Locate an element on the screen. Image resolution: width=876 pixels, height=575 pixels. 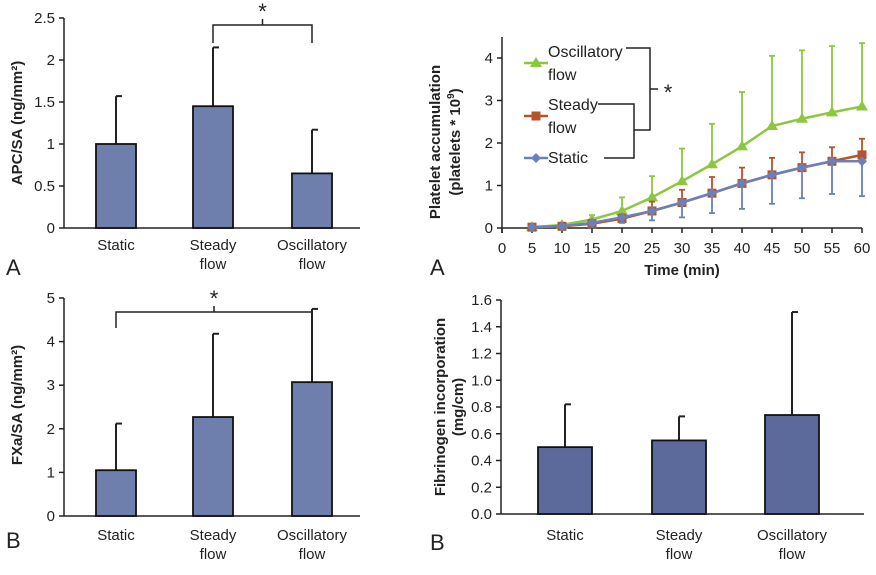
p3-y-tick-label: 0.8 is located at coordinates (481, 407).